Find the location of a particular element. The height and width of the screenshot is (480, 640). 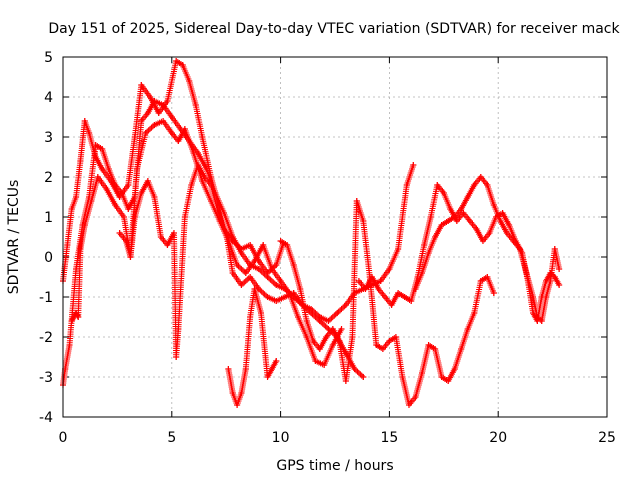

x-tick-label: 15 is located at coordinates (389, 438).